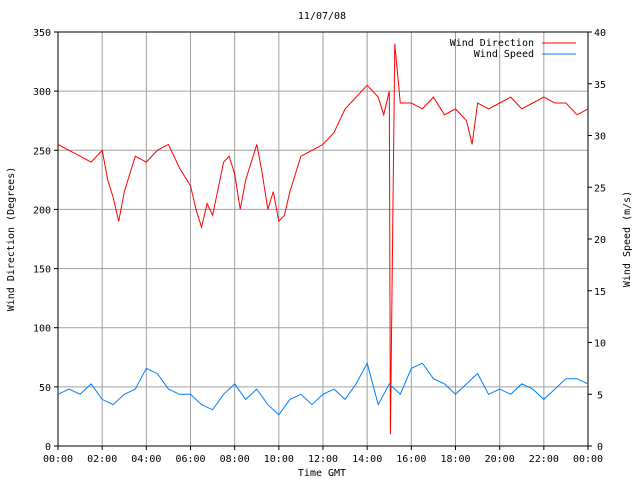  What do you see at coordinates (279, 459) in the screenshot?
I see `x-tick-label: 10:00` at bounding box center [279, 459].